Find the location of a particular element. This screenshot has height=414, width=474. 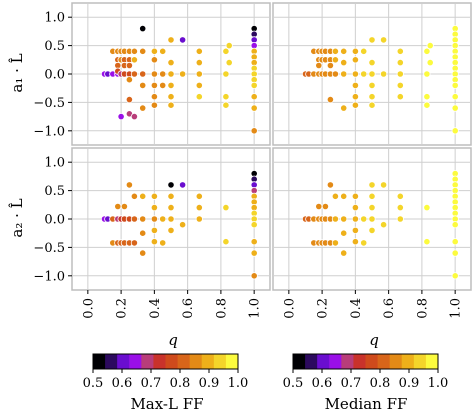

colorbar-label-right: Median FF is located at coordinates (366, 404).